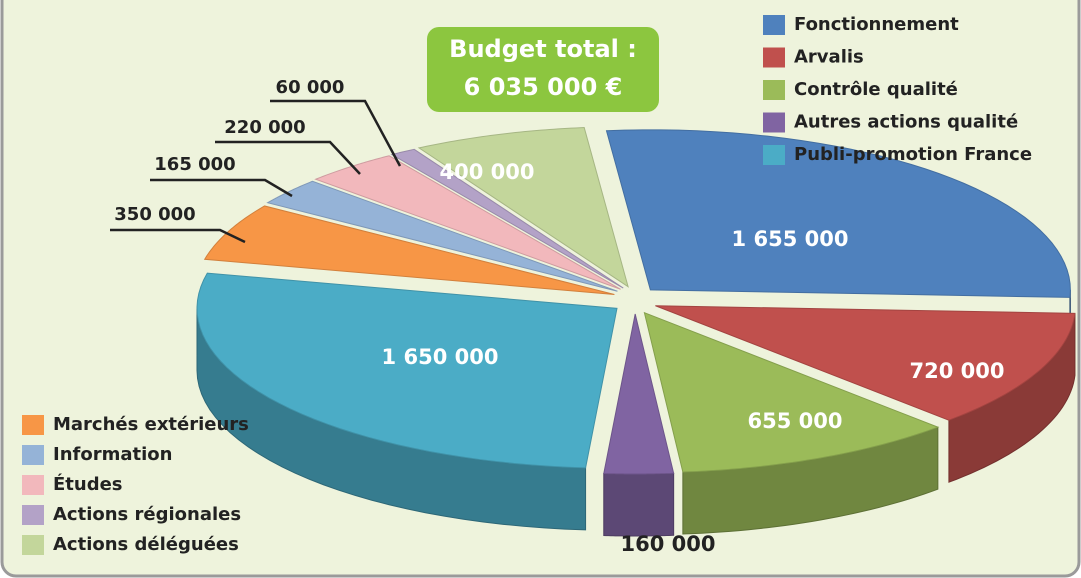  Describe the element at coordinates (543, 87) in the screenshot. I see `annotation: 6 035 000 €` at that location.